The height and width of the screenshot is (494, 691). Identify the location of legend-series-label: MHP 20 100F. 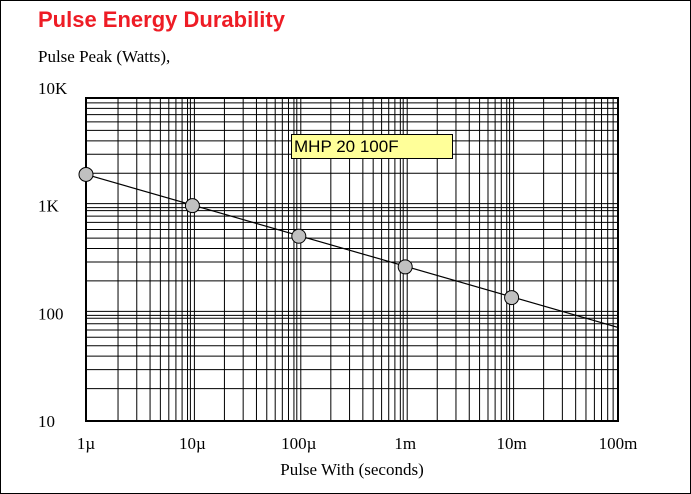
(372, 146).